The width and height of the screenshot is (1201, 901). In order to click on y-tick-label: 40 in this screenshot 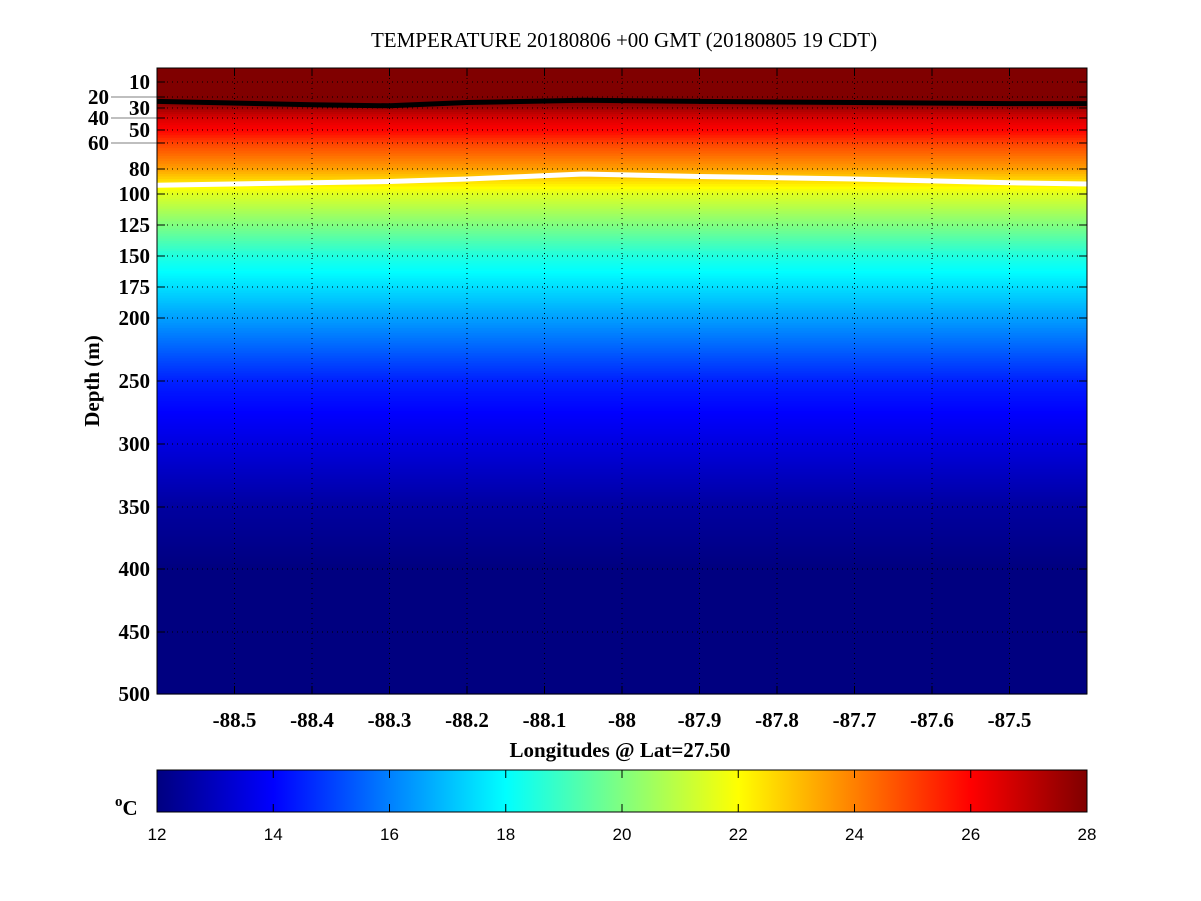, I will do `click(98, 118)`.